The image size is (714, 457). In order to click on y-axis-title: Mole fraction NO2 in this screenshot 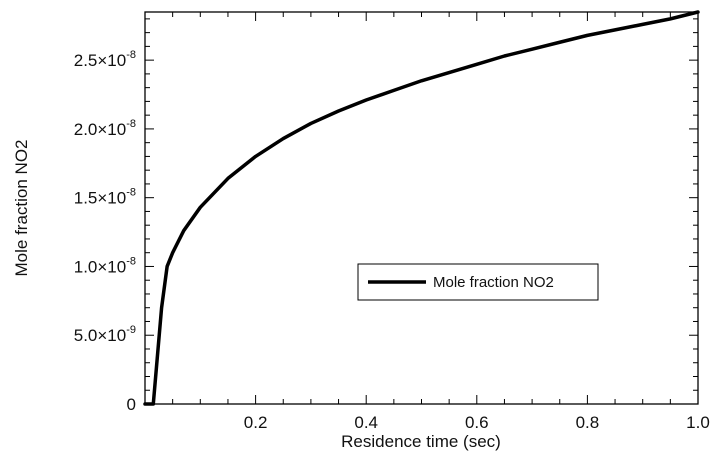, I will do `click(21, 208)`.